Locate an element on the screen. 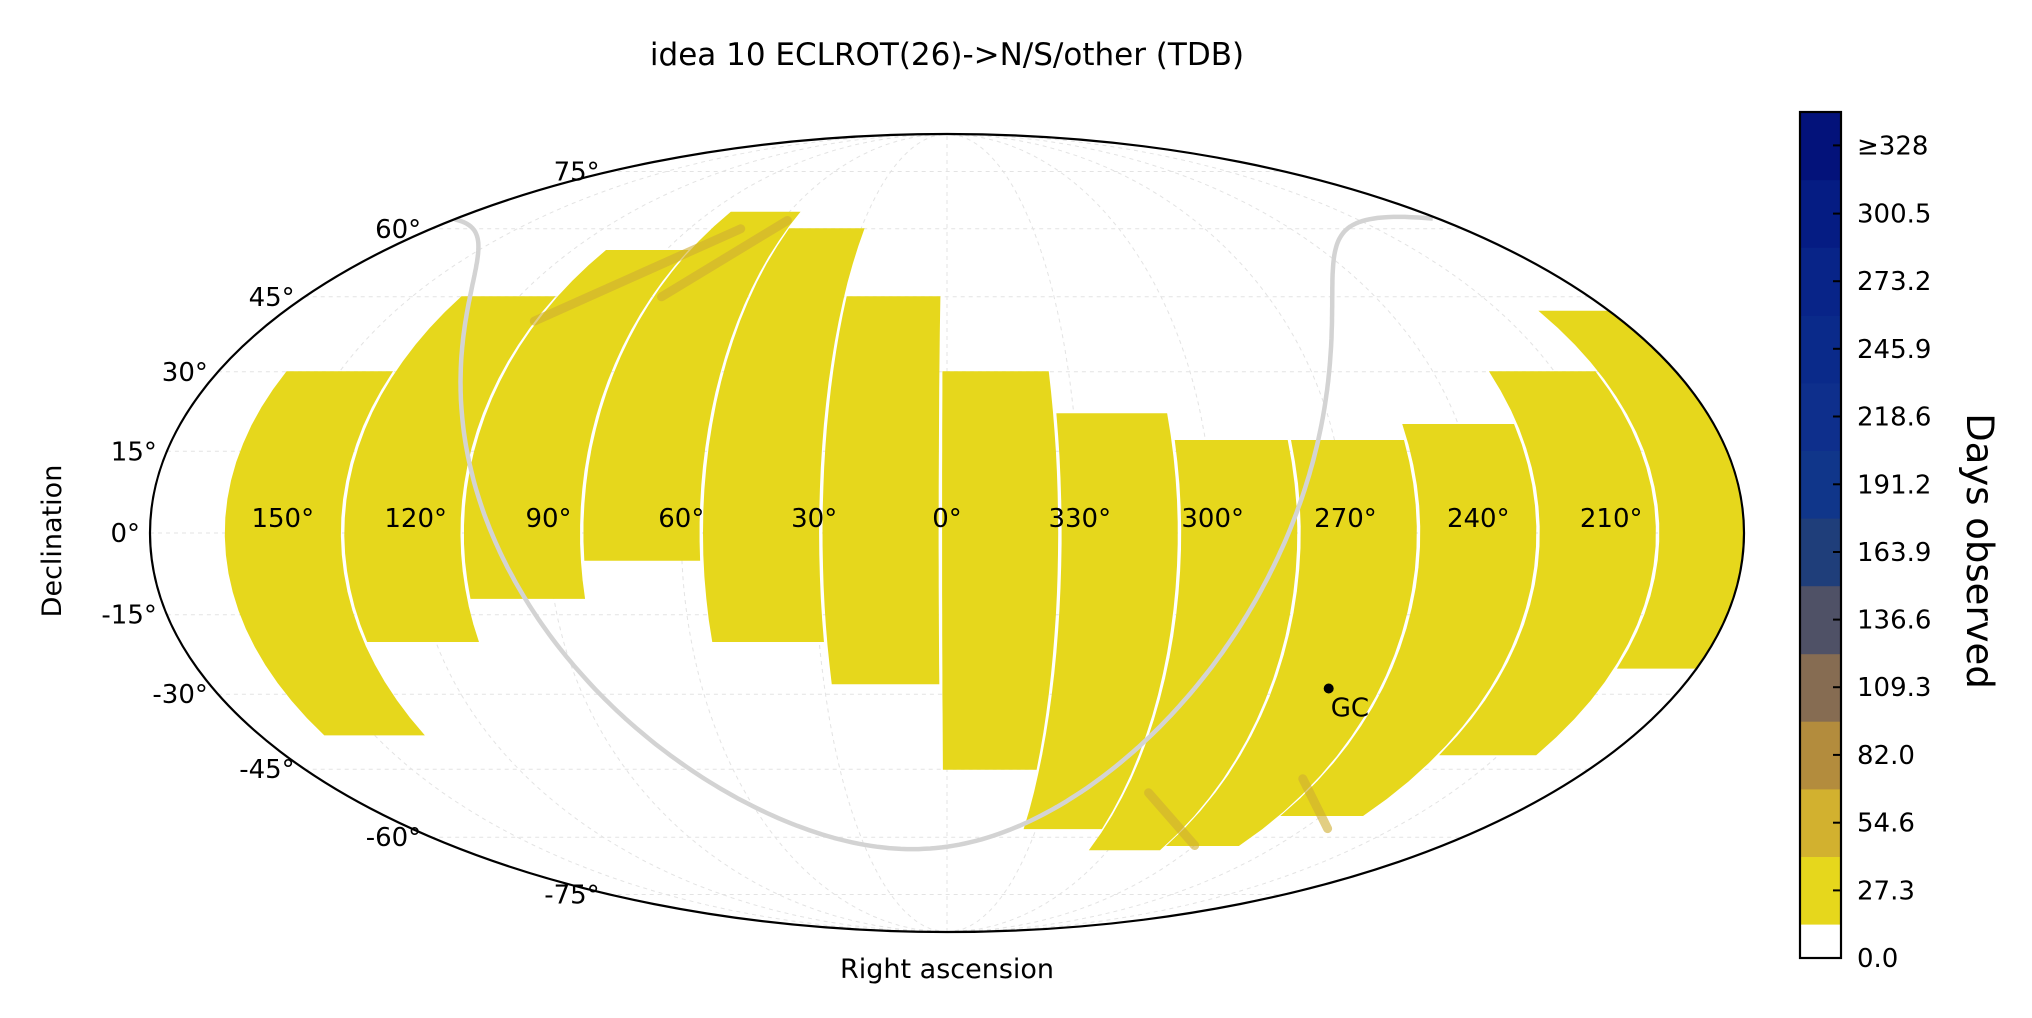 The image size is (2032, 1018). colorbar-tick-label: 300.5 is located at coordinates (1894, 215).